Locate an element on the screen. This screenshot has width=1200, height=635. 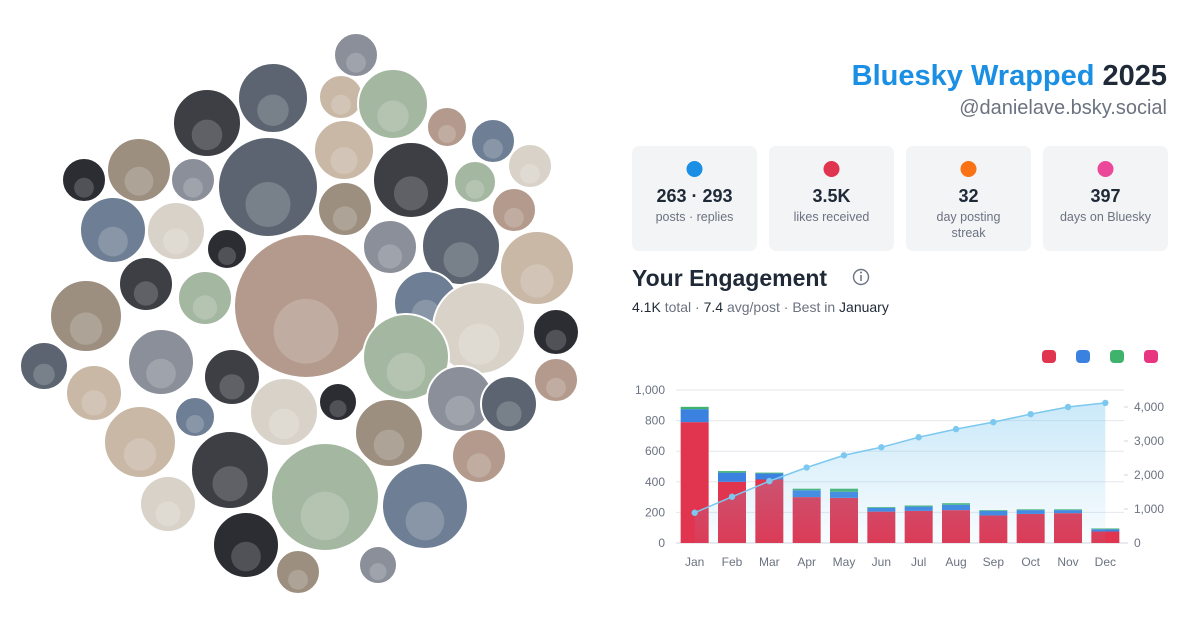
x-tick-label: Oct is located at coordinates (1030, 562).